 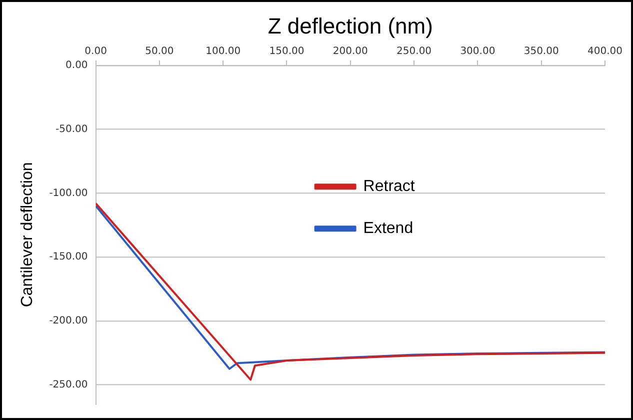 What do you see at coordinates (414, 51) in the screenshot?
I see `x-tick-label: 250.00` at bounding box center [414, 51].